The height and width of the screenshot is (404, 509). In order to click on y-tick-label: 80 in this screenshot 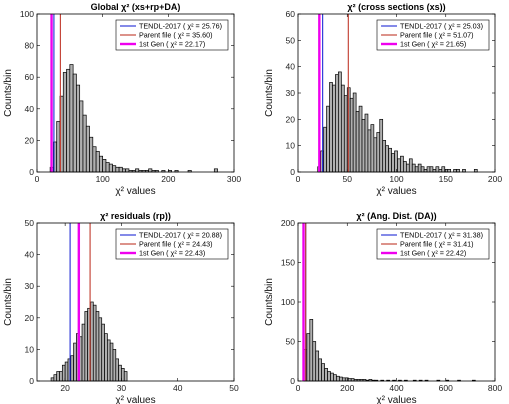, I will do `click(30, 46)`.